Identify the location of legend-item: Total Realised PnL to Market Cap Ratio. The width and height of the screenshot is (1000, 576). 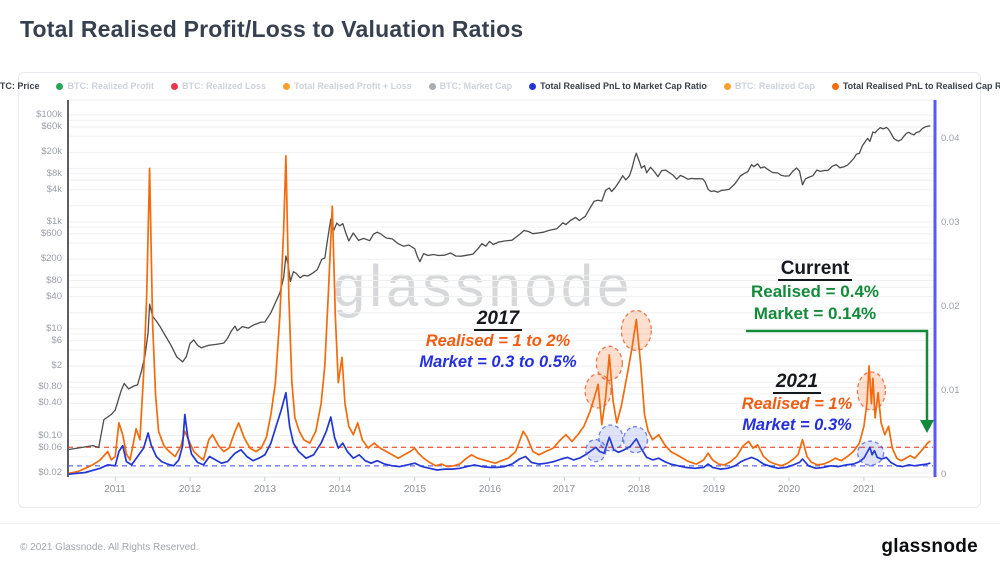
(618, 86).